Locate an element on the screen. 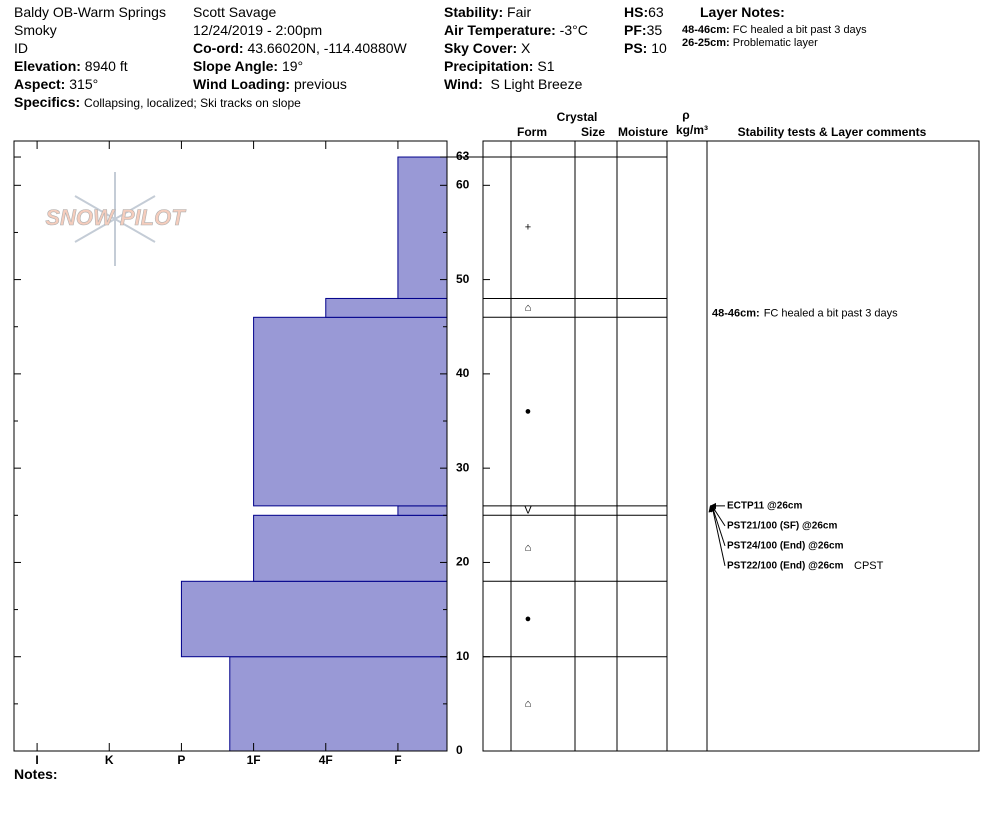 This screenshot has height=840, width=994. label: Specifics: is located at coordinates (47, 102).